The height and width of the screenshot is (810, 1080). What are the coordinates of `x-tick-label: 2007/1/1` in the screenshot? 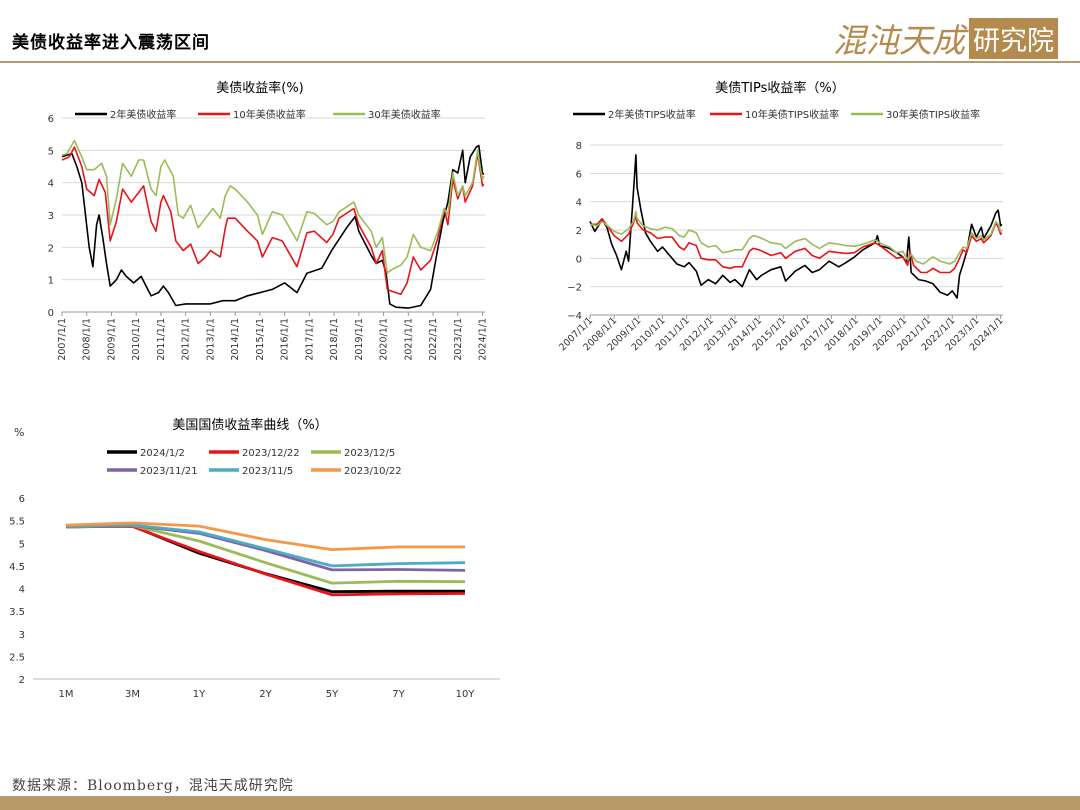 It's located at (62, 339).